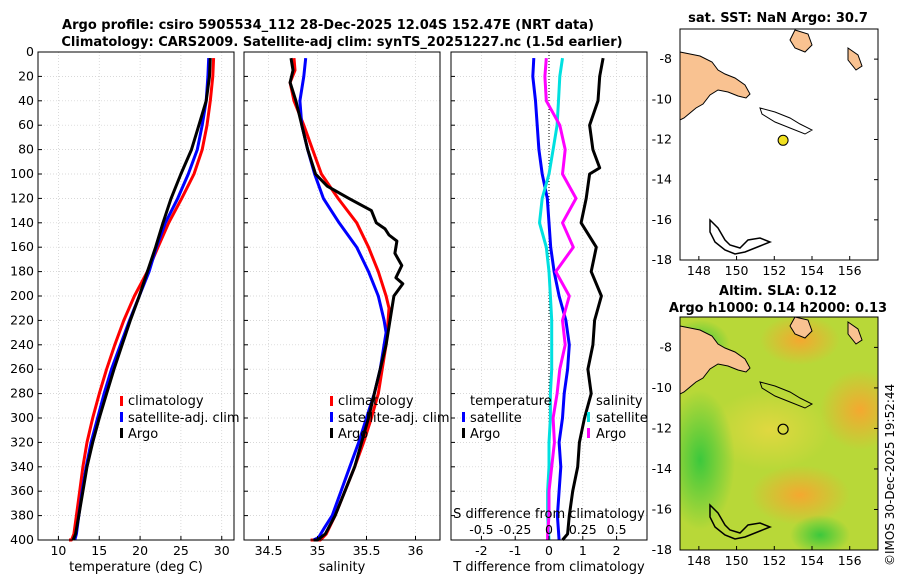 This screenshot has height=580, width=900. I want to click on xtick-label-2: 2, so click(617, 550).